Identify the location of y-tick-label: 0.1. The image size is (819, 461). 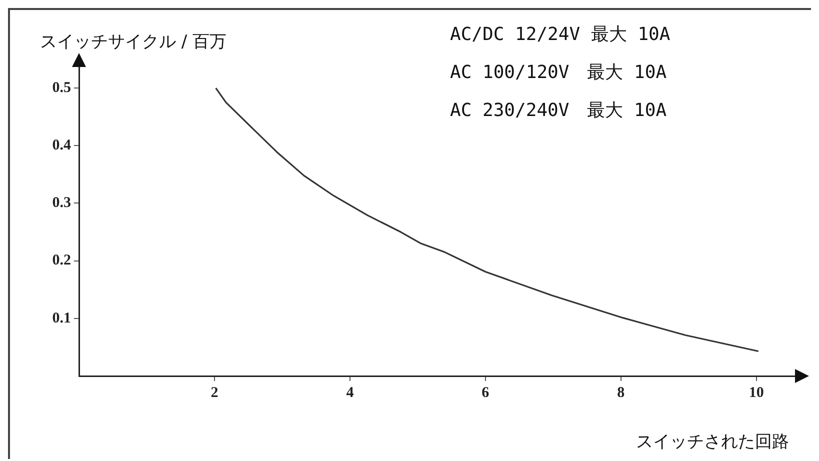
(61, 318).